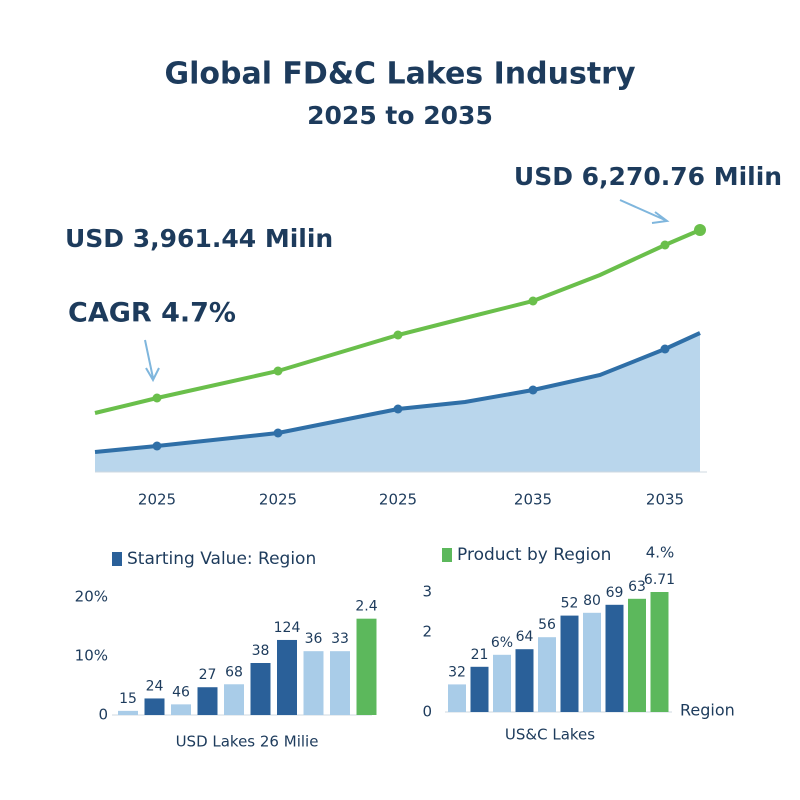 Image resolution: width=800 pixels, height=800 pixels. I want to click on bar-label: 52, so click(570, 604).